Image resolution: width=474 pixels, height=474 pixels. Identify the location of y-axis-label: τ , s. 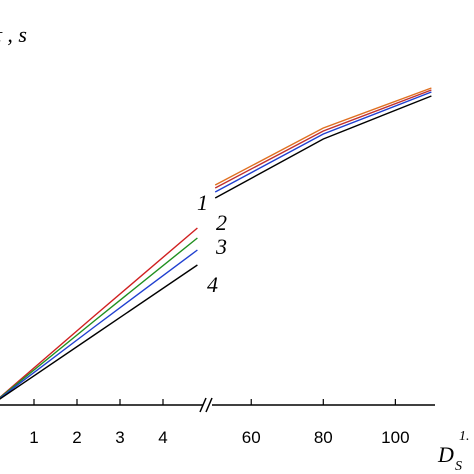
(13, 34).